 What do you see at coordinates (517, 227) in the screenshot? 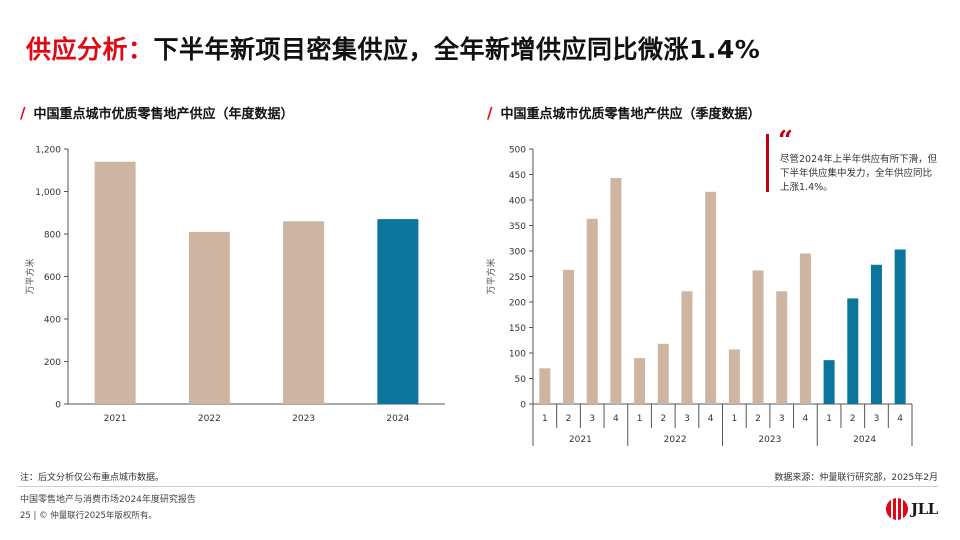
I see `quarterly-y-tick-label: 350` at bounding box center [517, 227].